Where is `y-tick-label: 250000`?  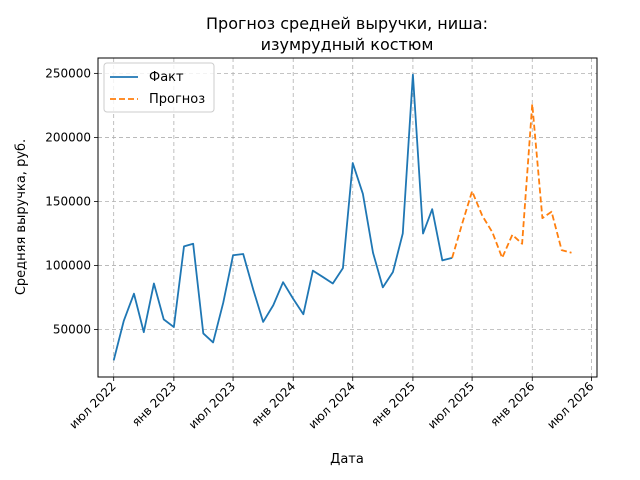
y-tick-label: 250000 is located at coordinates (68, 73).